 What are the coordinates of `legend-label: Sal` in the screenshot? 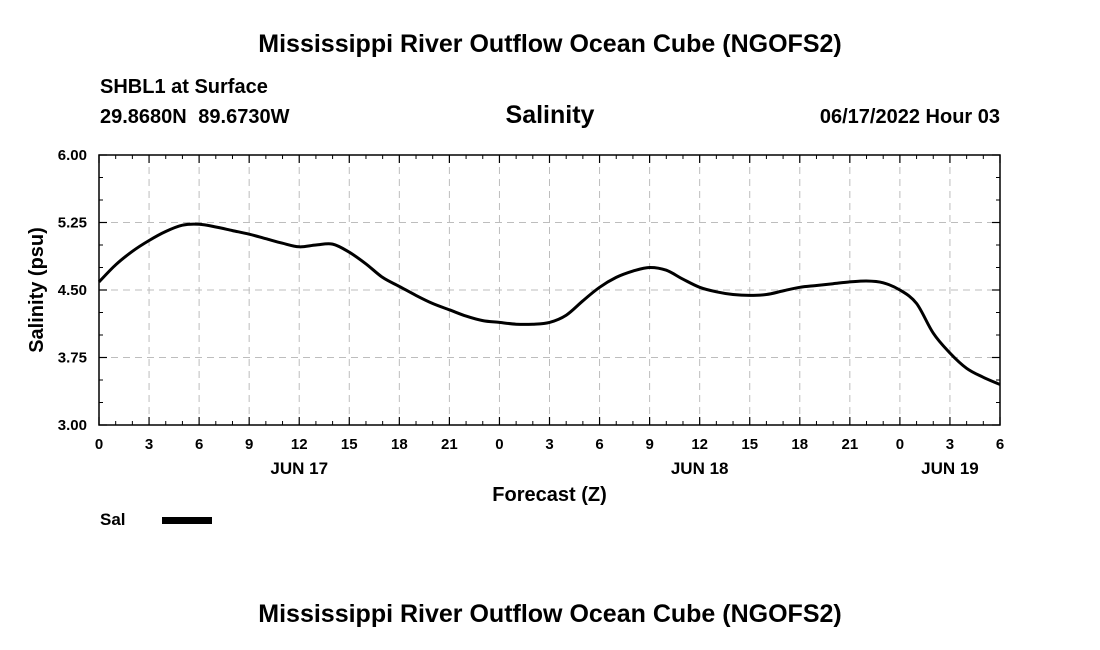 It's located at (113, 519).